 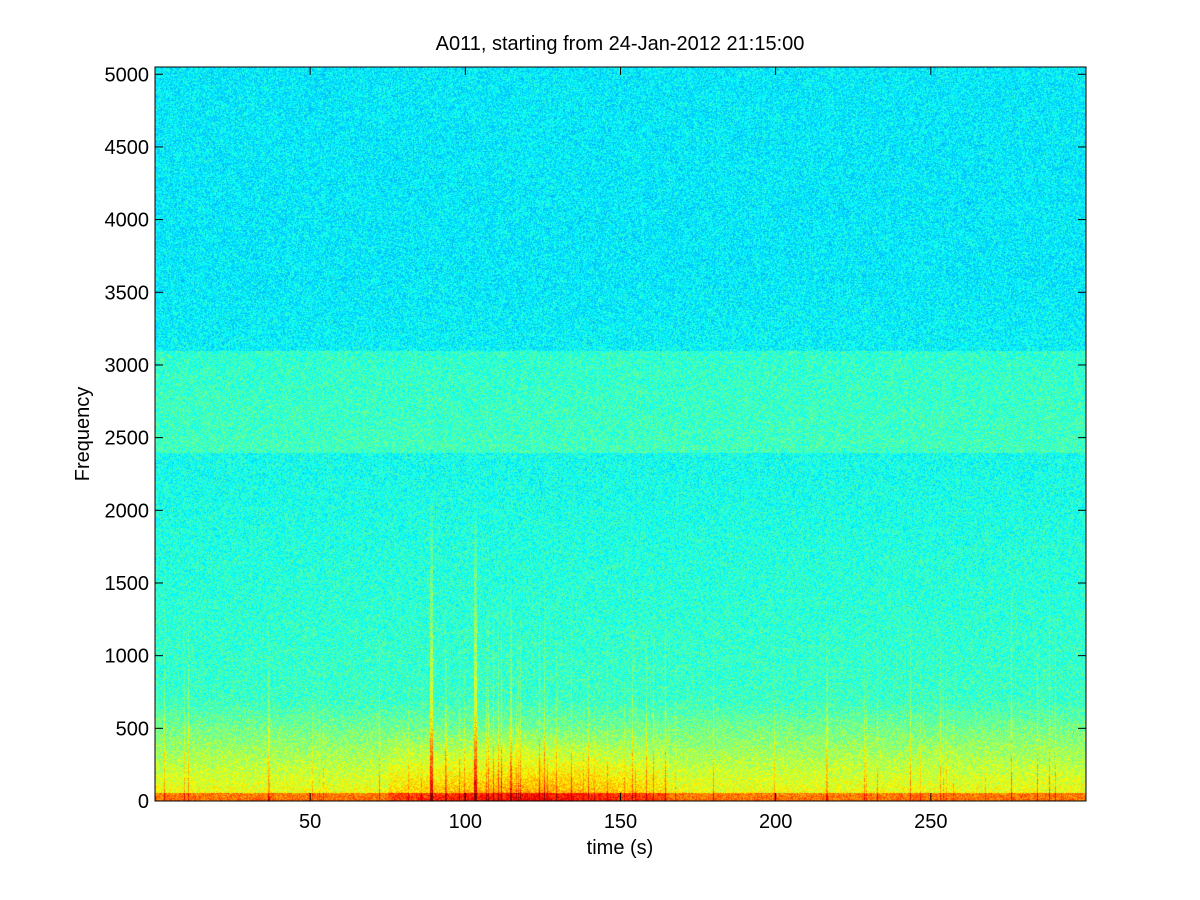 What do you see at coordinates (310, 822) in the screenshot?
I see `x-tick-label: 50` at bounding box center [310, 822].